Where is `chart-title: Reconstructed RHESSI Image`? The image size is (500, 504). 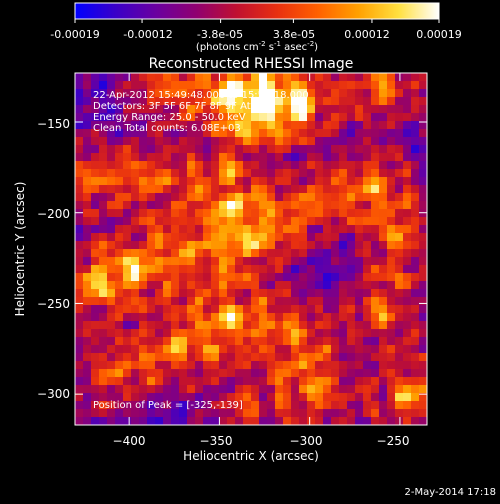 chart-title: Reconstructed RHESSI Image is located at coordinates (251, 64).